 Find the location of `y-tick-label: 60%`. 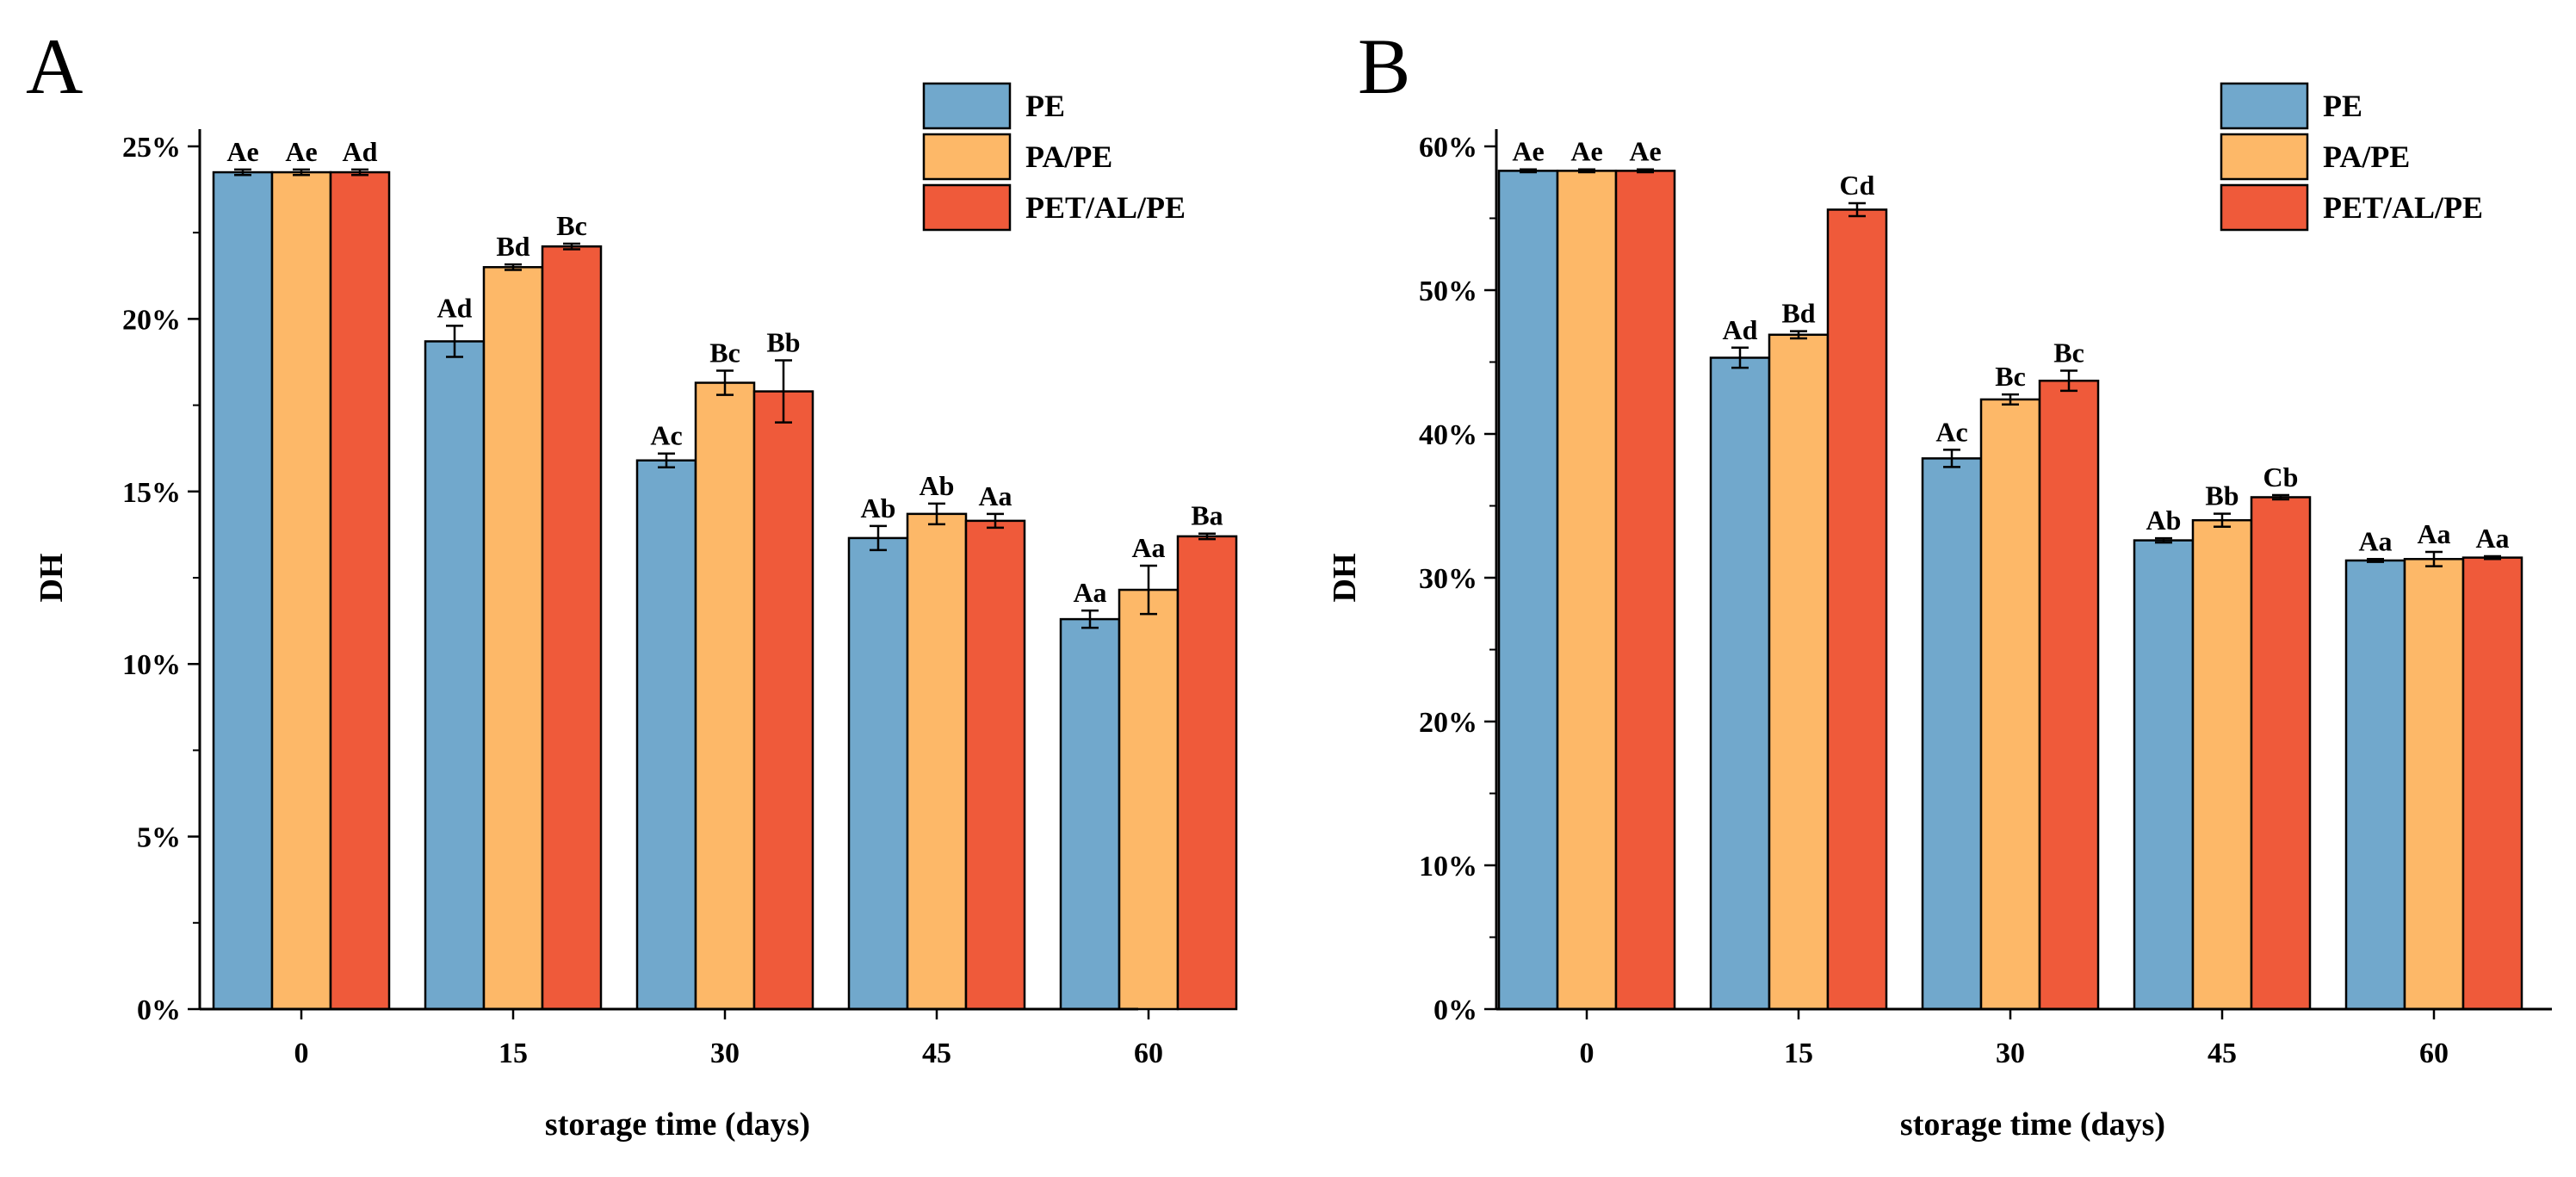

y-tick-label: 60% is located at coordinates (1448, 148).